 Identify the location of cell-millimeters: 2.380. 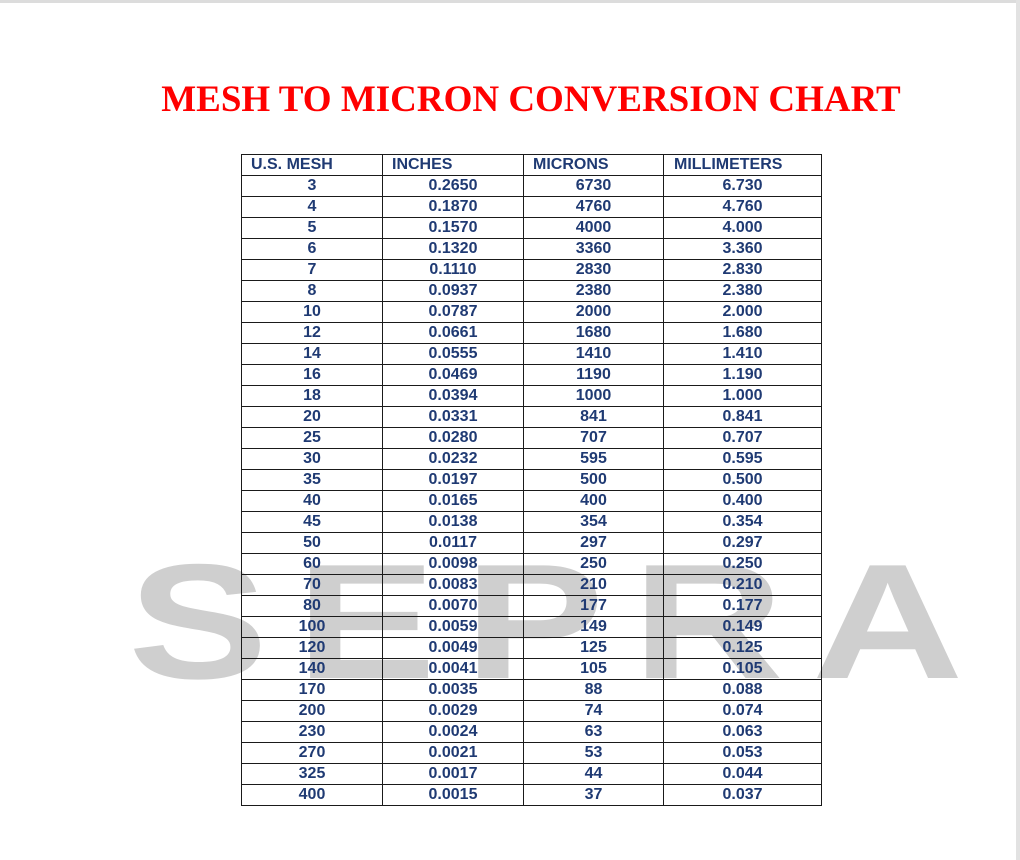
(742, 291).